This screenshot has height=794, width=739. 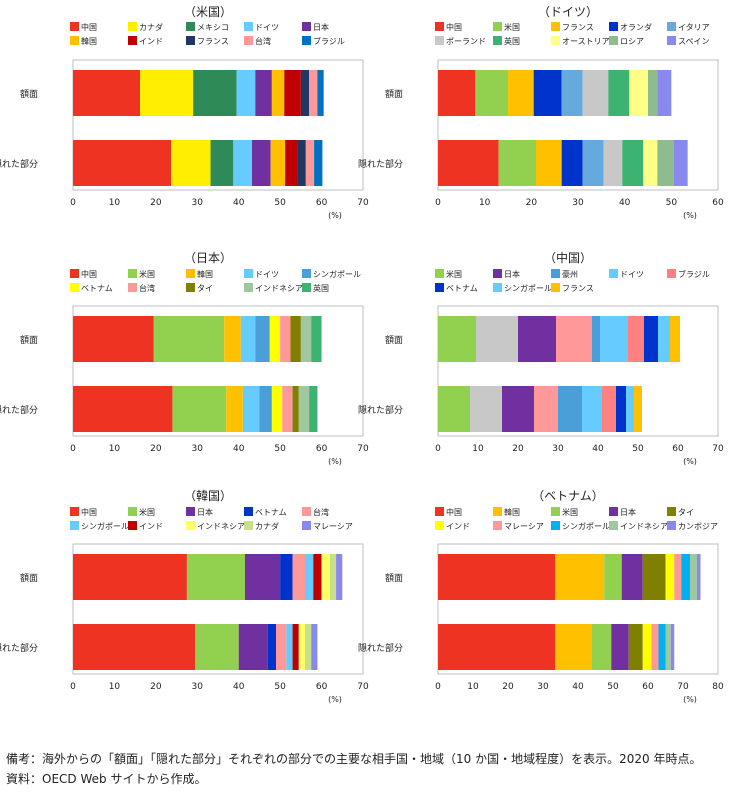 I want to click on chart-title: （中国）, so click(x=568, y=257).